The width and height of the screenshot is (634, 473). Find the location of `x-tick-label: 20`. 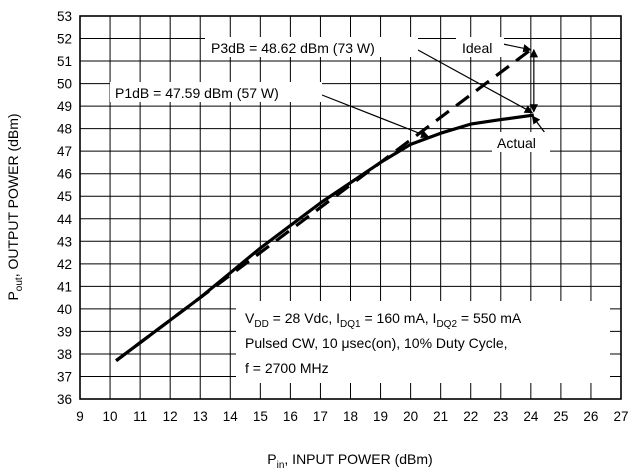

x-tick-label: 20 is located at coordinates (410, 416).